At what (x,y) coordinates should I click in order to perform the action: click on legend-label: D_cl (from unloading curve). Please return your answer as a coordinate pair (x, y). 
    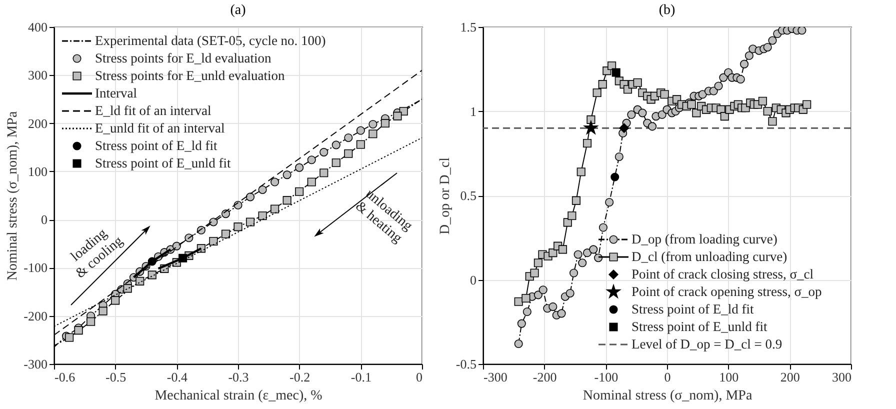
    Looking at the image, I should click on (710, 256).